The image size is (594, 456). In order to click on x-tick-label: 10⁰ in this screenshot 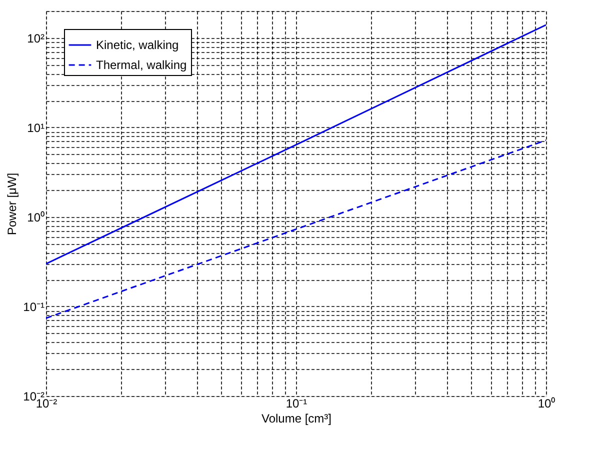, I will do `click(547, 403)`.